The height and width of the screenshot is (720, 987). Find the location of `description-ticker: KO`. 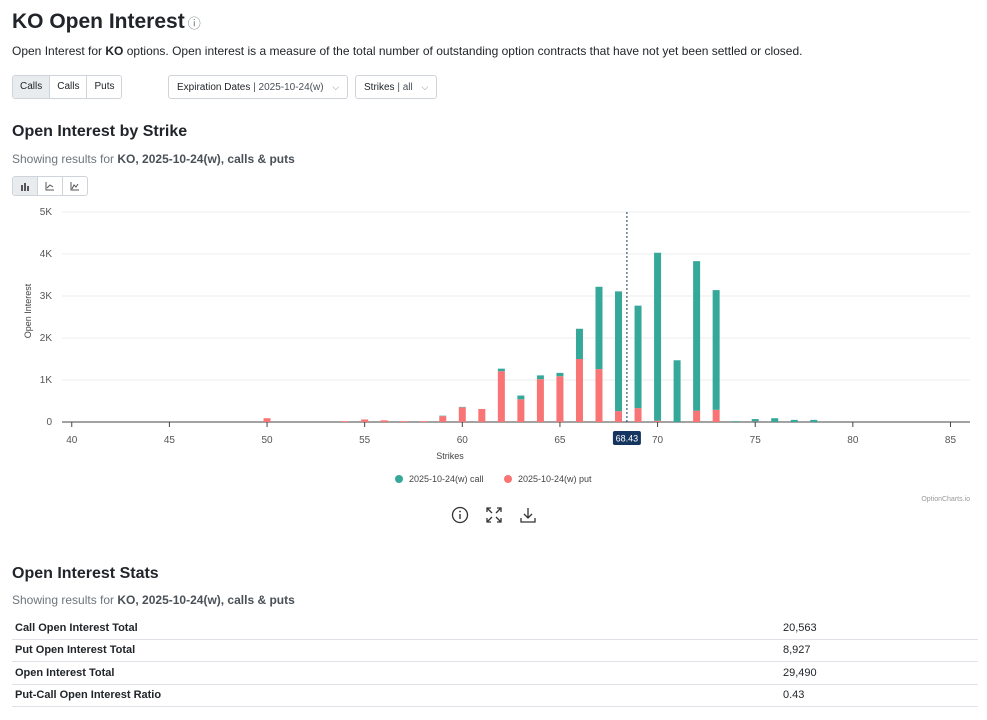

description-ticker: KO is located at coordinates (114, 51).